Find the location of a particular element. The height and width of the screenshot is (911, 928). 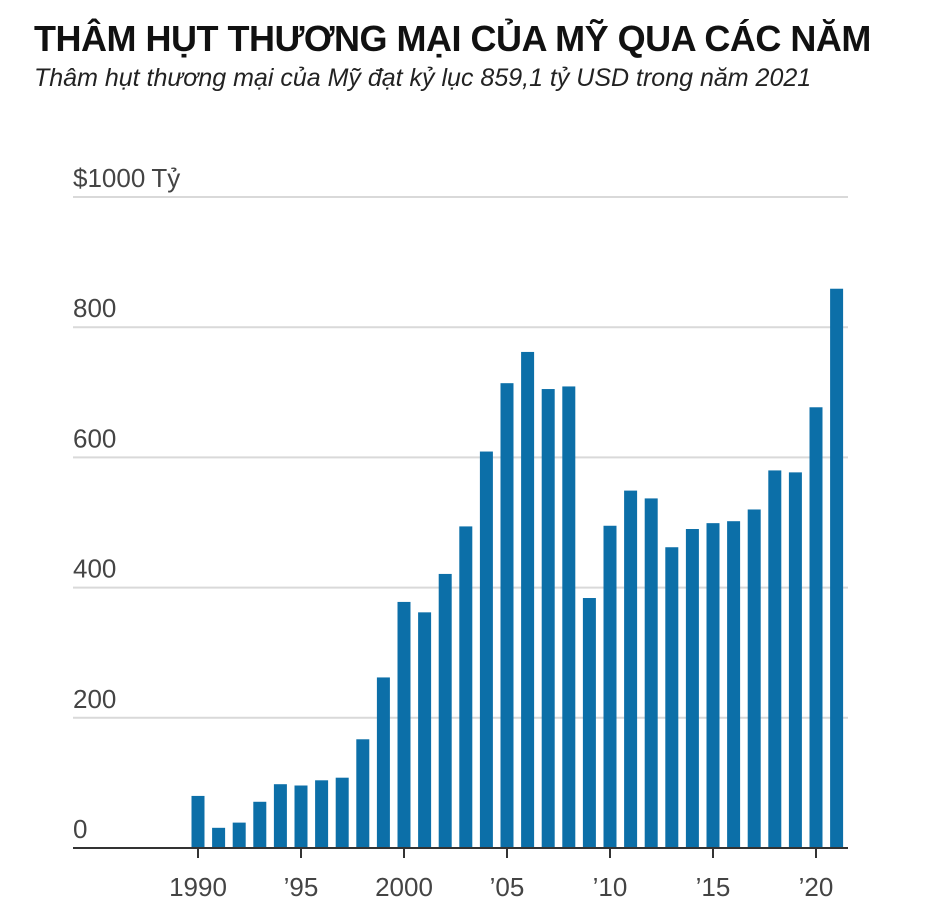

x-tick-label: ’10 is located at coordinates (610, 887).